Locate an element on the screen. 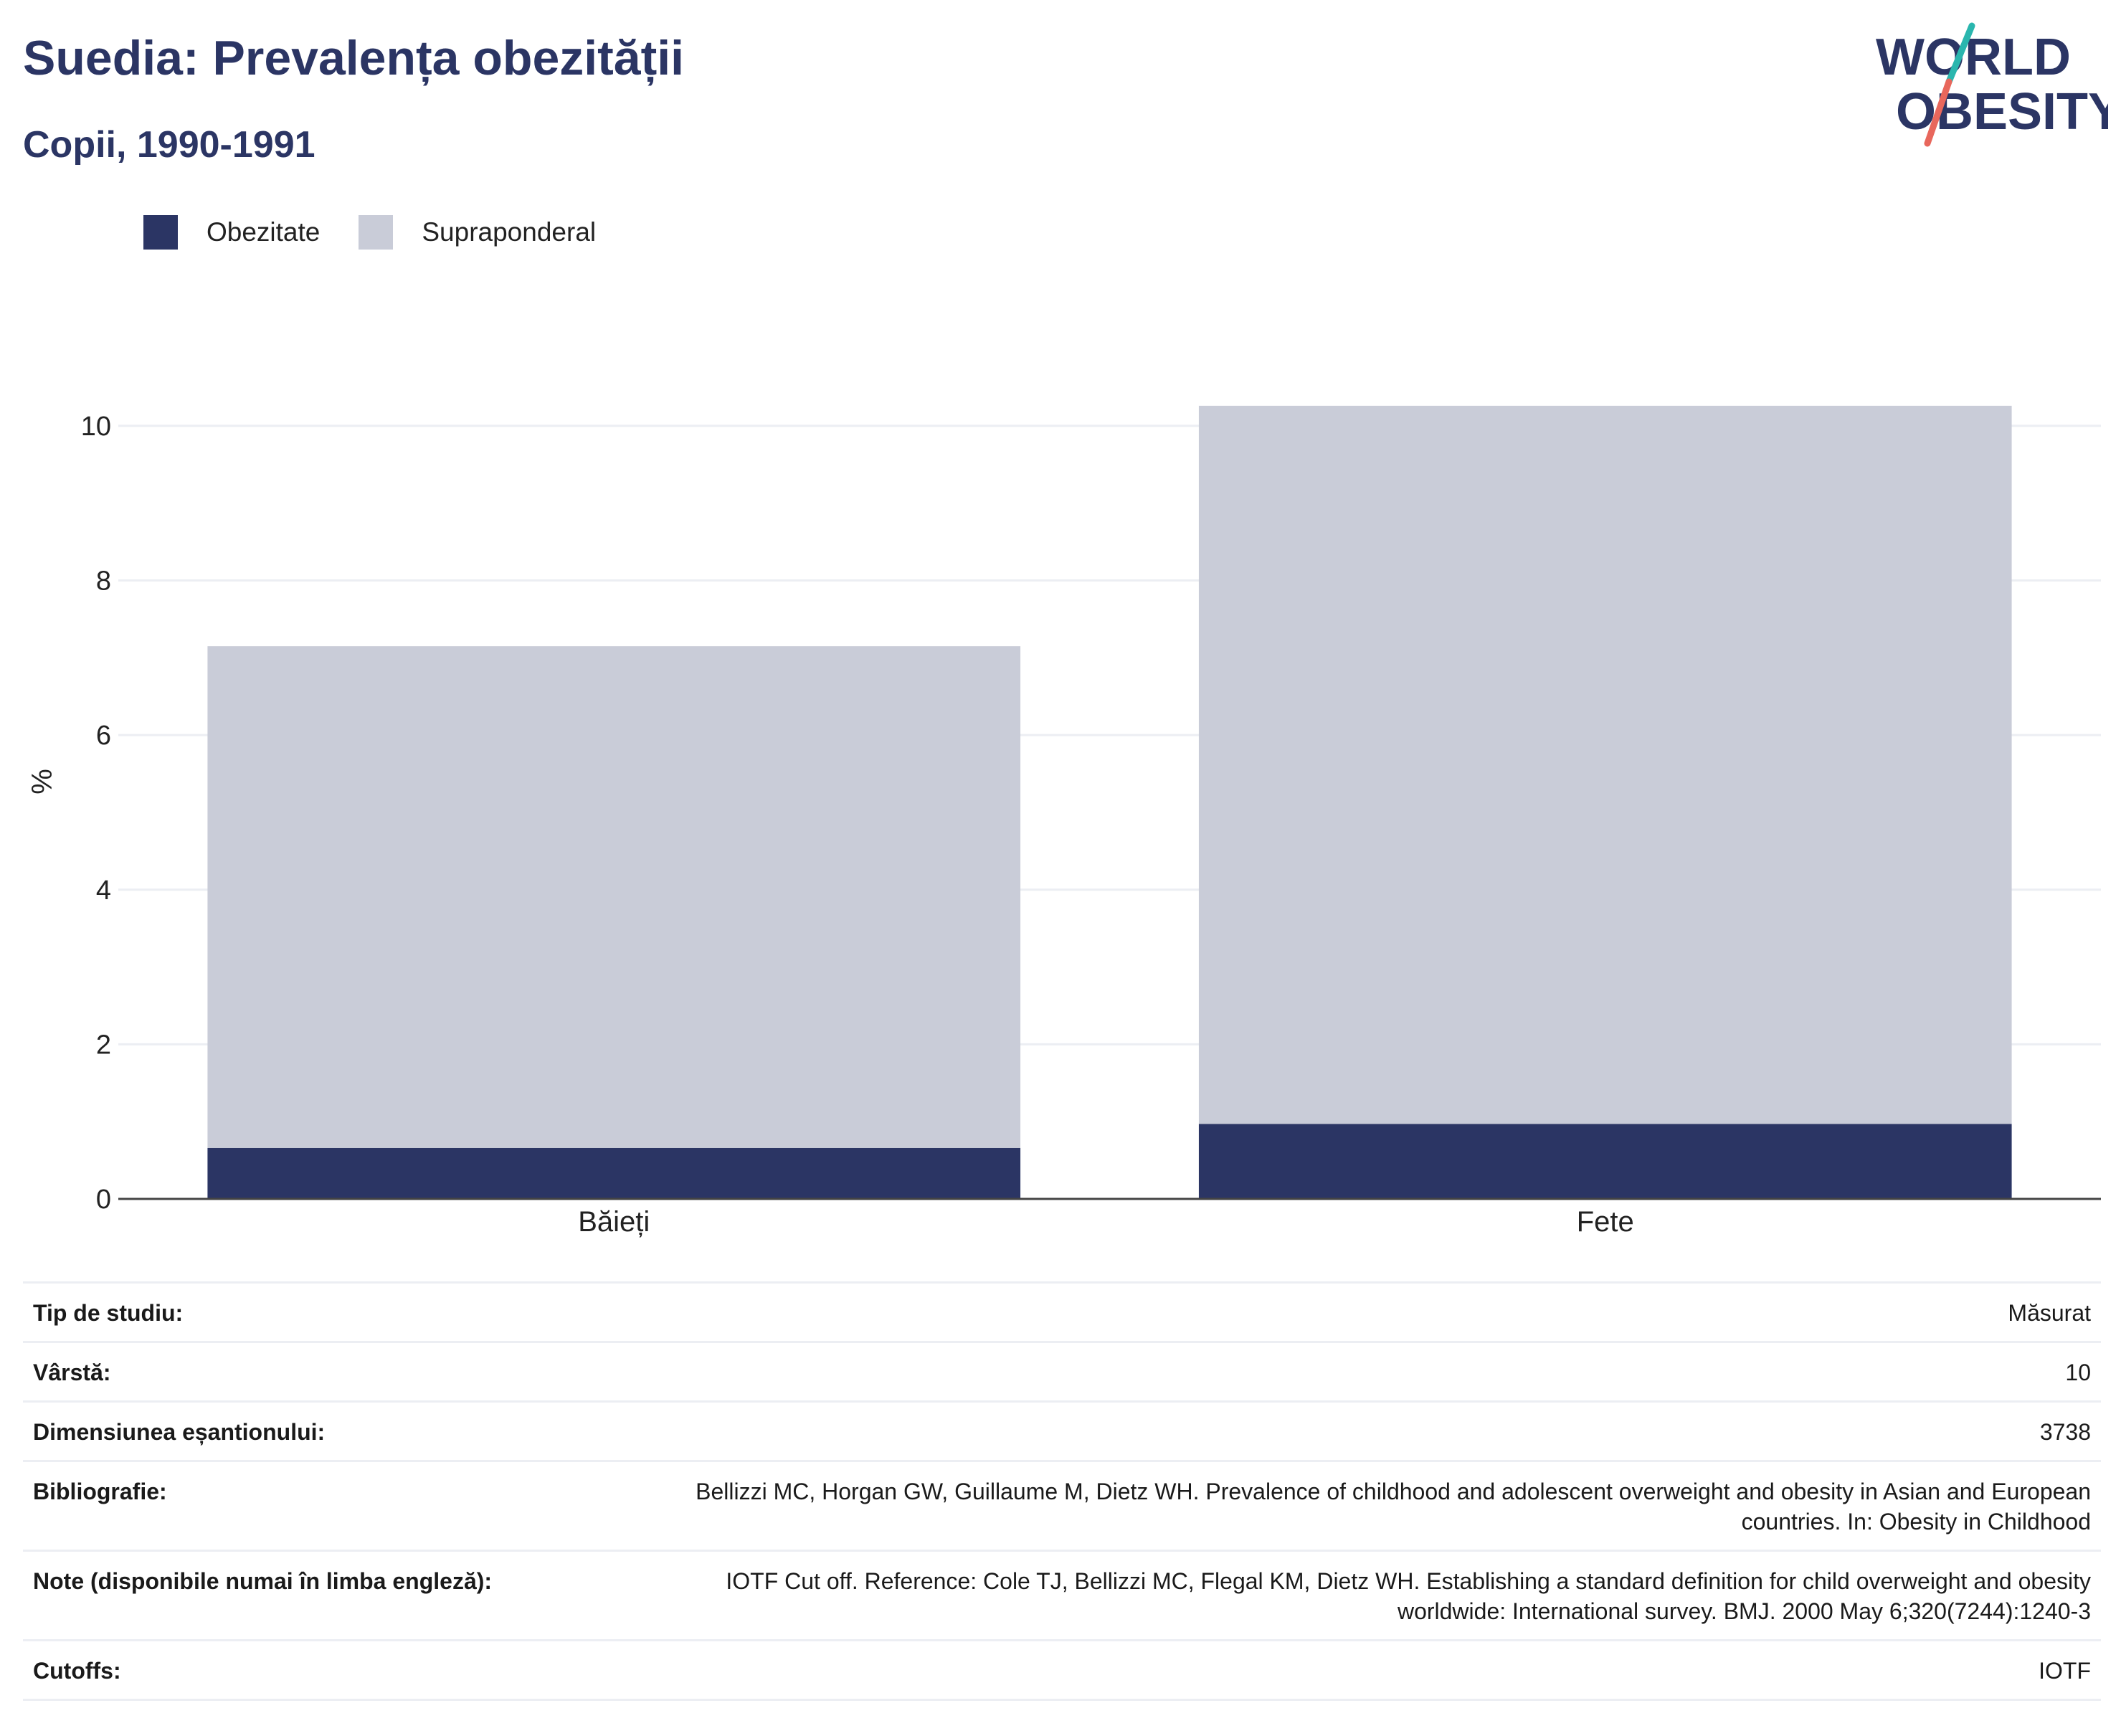 This screenshot has height=1736, width=2121. y-tick-label: 10 is located at coordinates (96, 427).